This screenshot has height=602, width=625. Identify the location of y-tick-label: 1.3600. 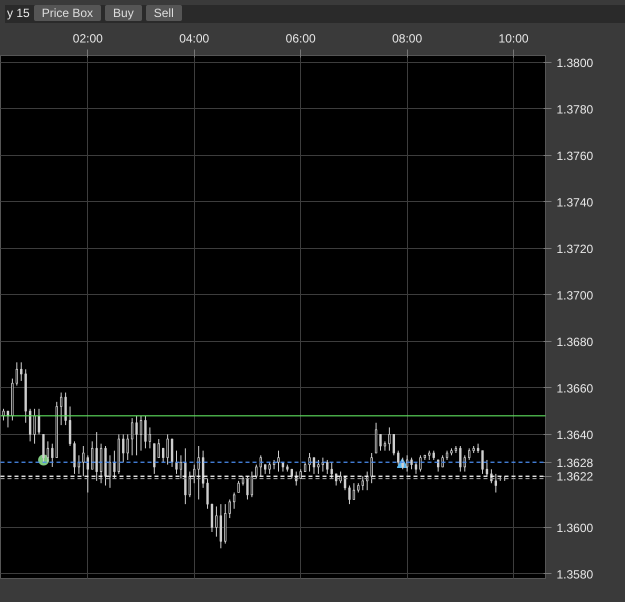
(575, 527).